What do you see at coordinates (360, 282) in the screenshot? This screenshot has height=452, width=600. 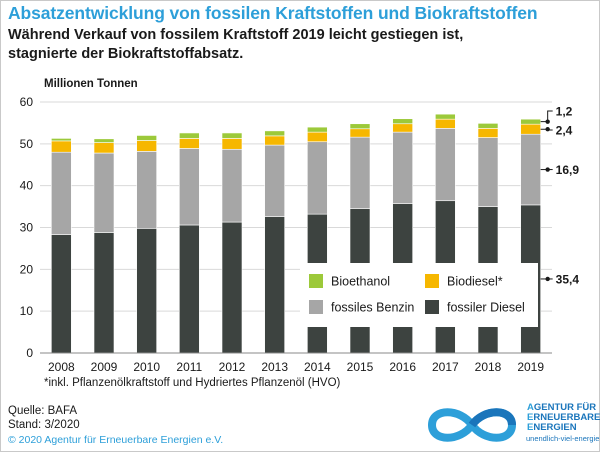 I see `legend-label: Bioethanol` at bounding box center [360, 282].